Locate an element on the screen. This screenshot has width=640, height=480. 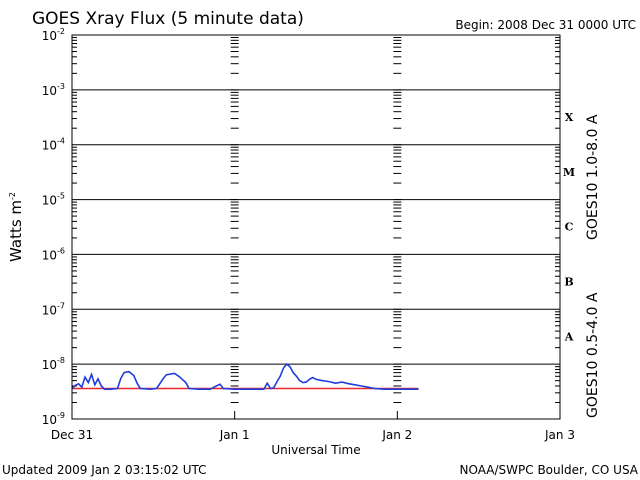
y-tick-label: 10⁻⁴ is located at coordinates (53, 145).